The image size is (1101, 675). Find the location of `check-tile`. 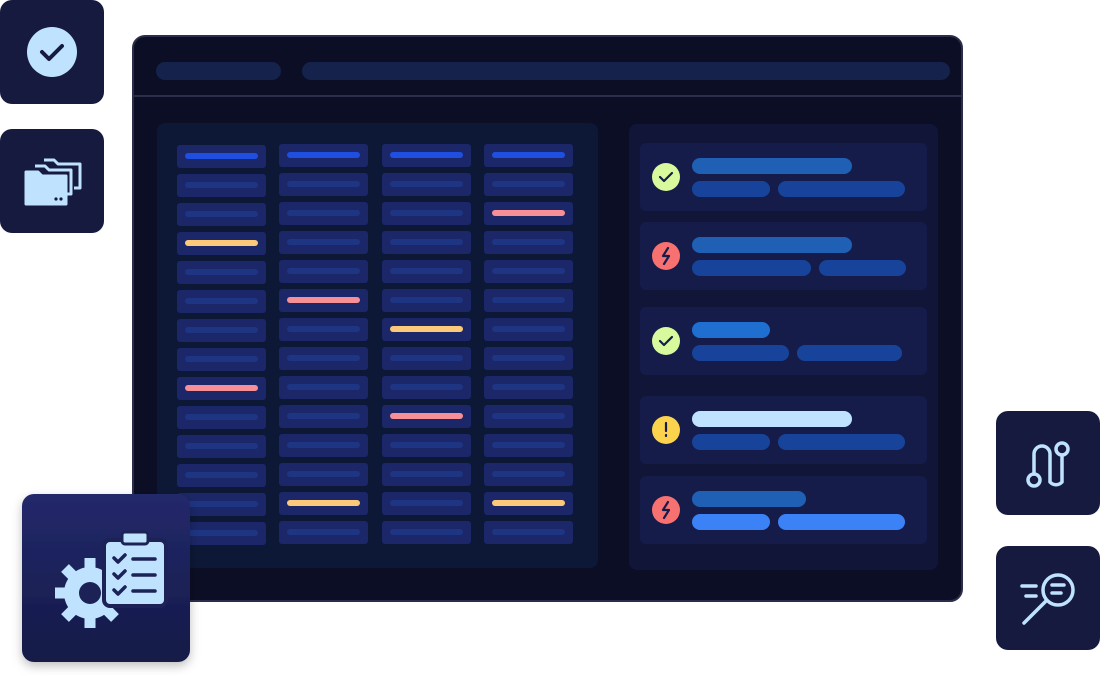

check-tile is located at coordinates (52, 52).